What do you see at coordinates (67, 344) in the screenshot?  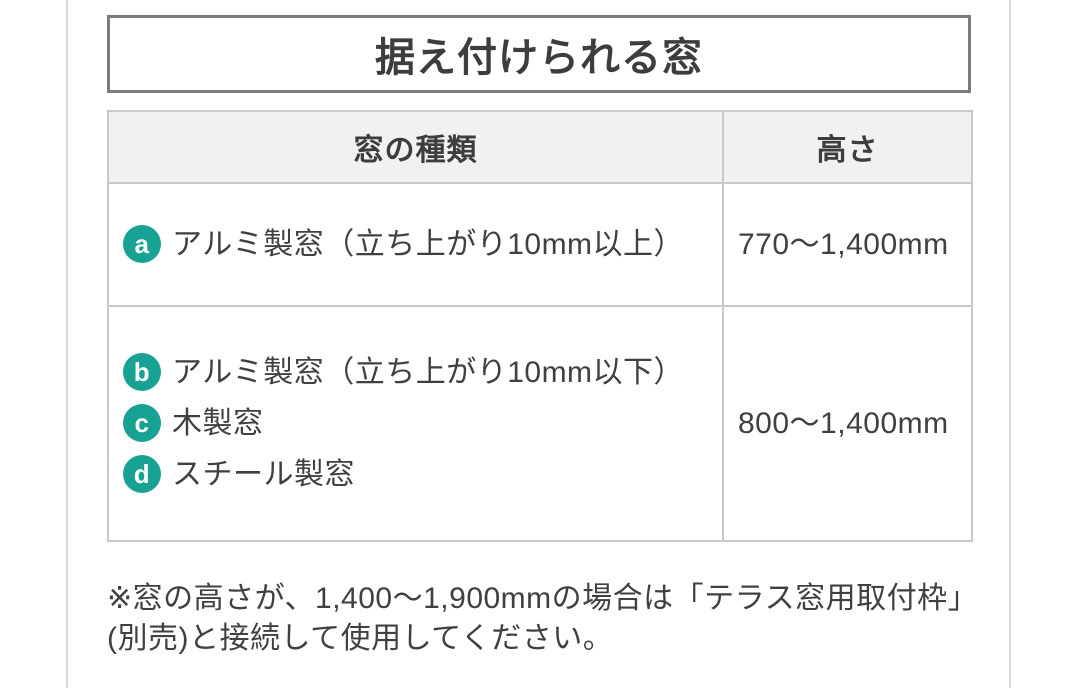 I see `left-column-divider` at bounding box center [67, 344].